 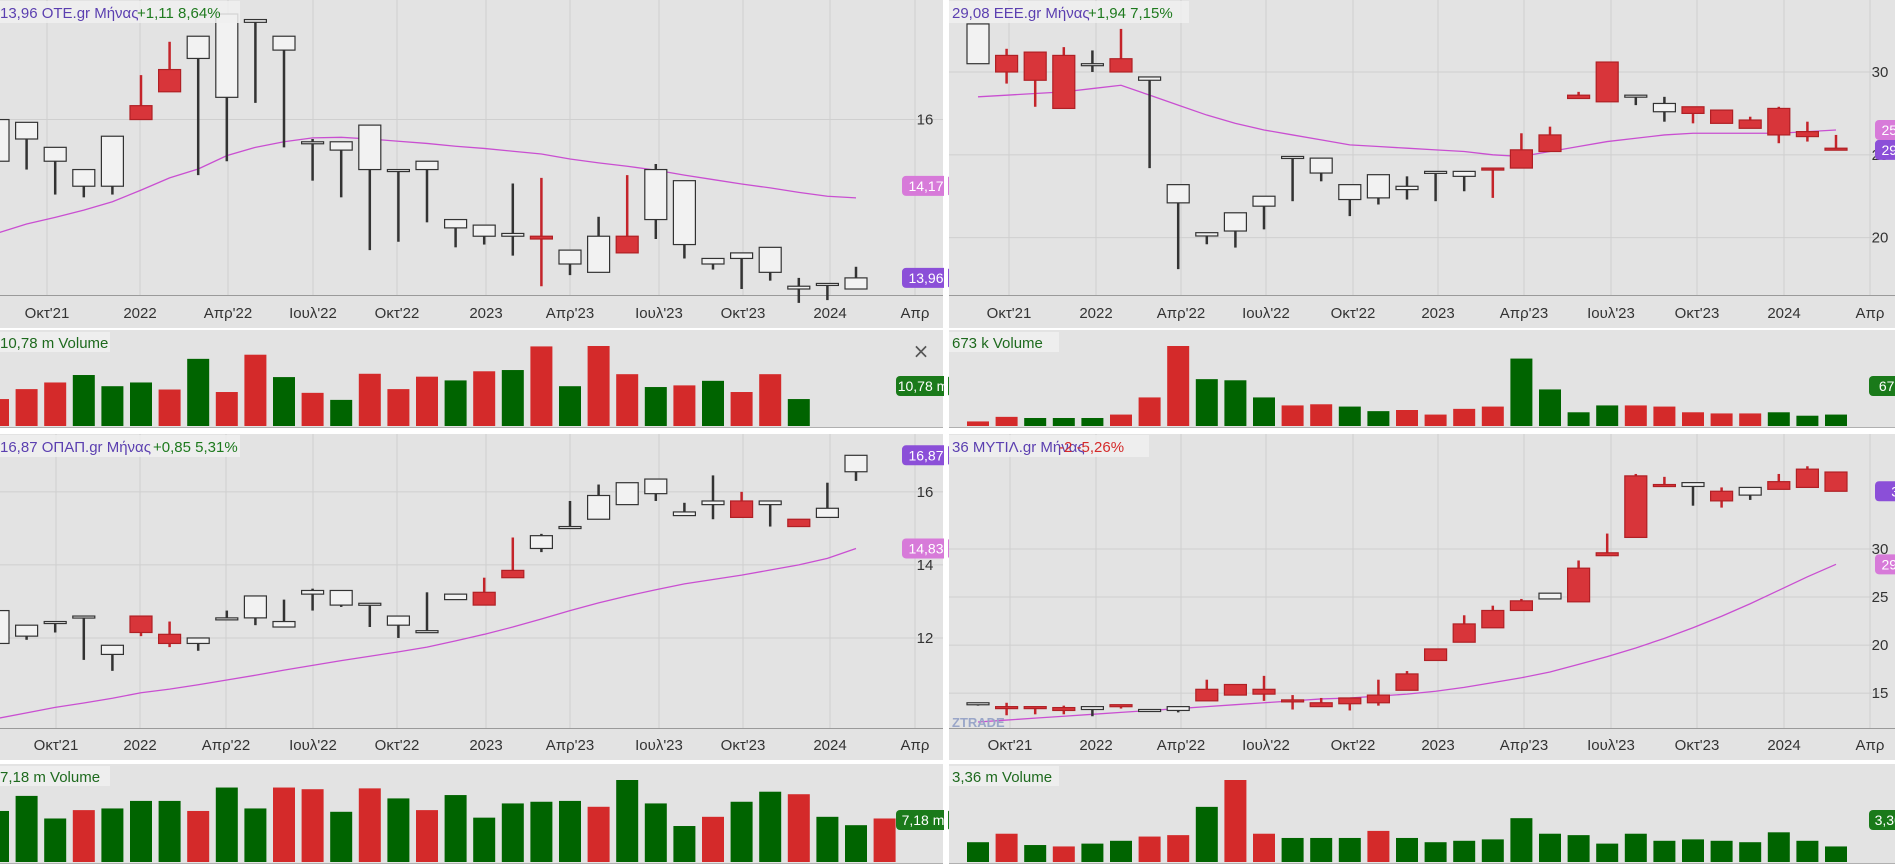 I want to click on chart-title-group: 13,96 OTE.gr Μήνας+1,11 8,64%, so click(x=120, y=12).